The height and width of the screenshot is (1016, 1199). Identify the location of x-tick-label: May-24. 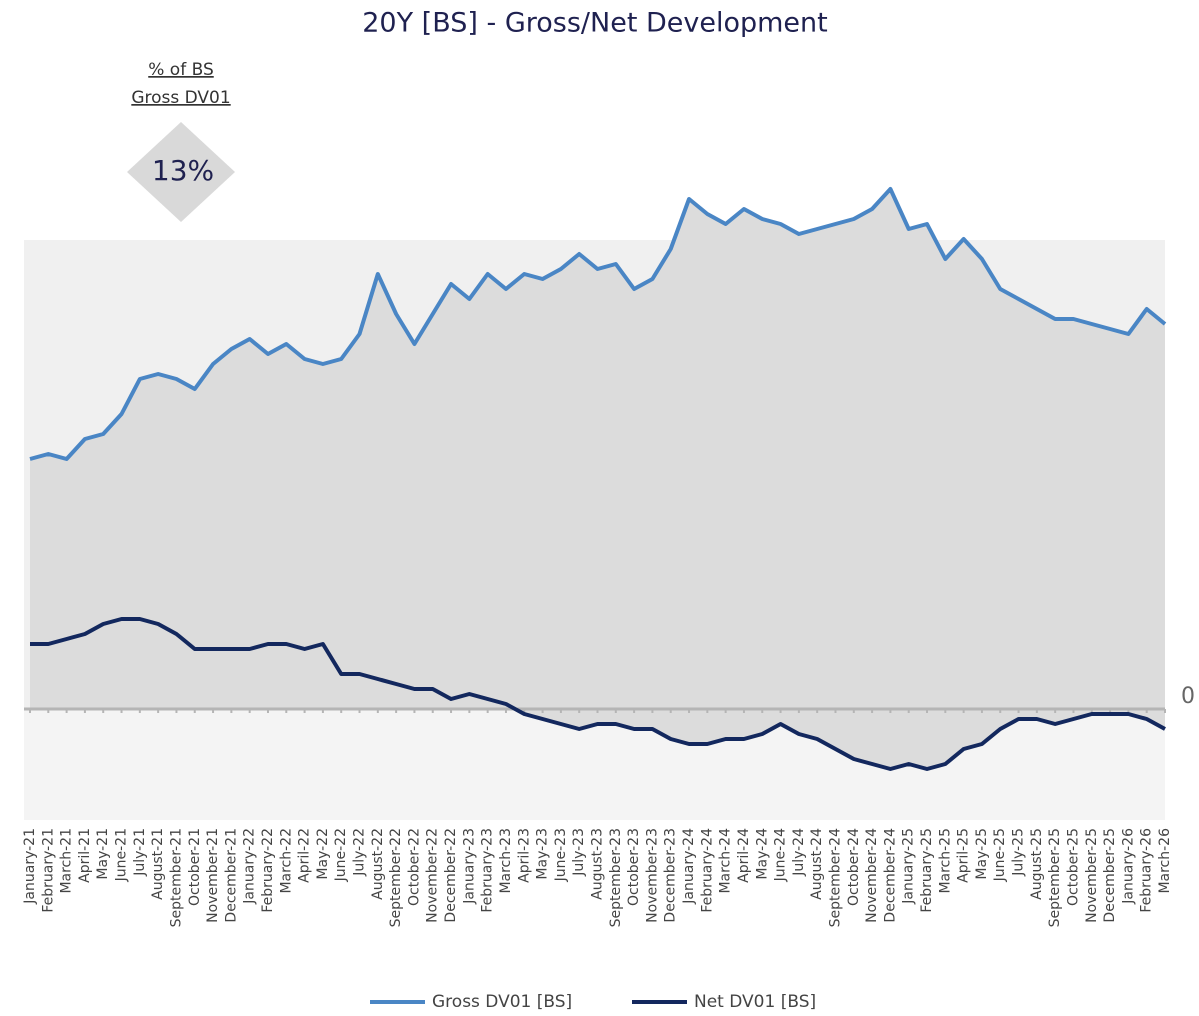
(762, 854).